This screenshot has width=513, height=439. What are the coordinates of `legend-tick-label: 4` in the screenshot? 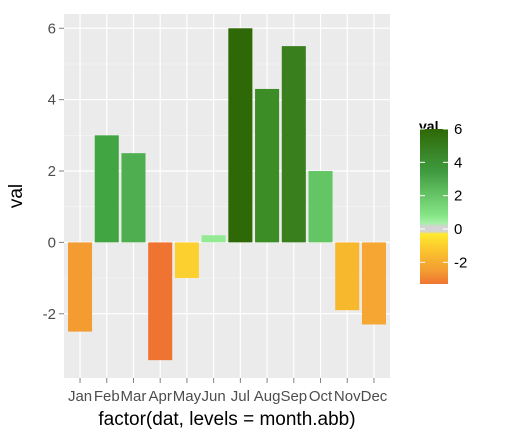 It's located at (458, 162).